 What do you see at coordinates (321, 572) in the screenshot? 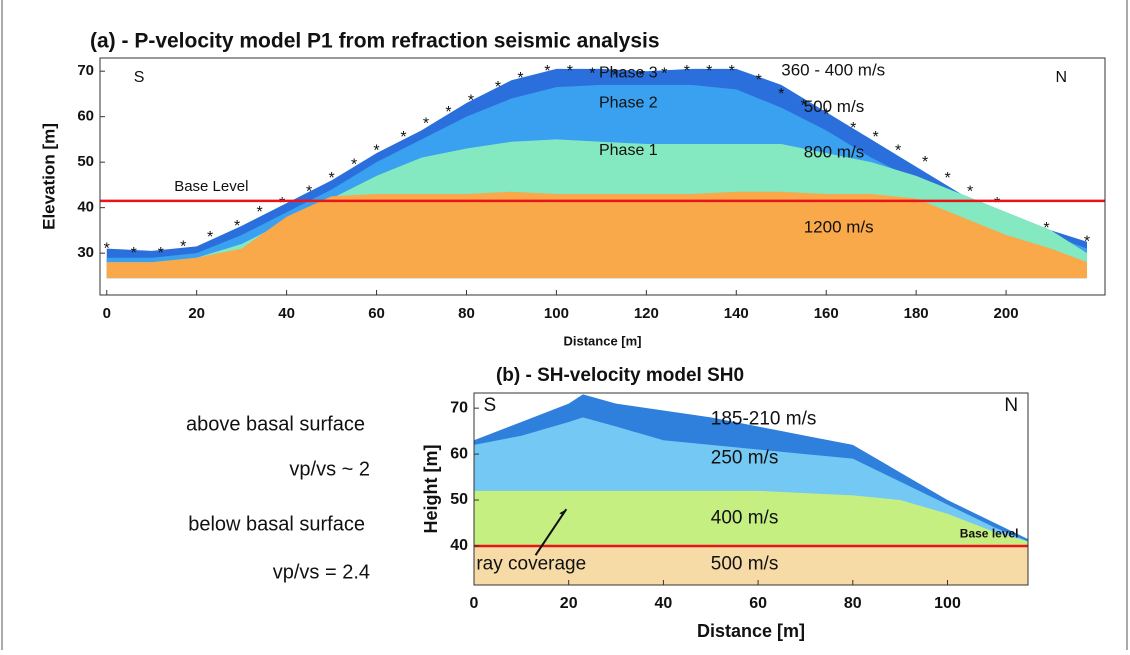
I see `note: vp/vs = 2.4` at bounding box center [321, 572].